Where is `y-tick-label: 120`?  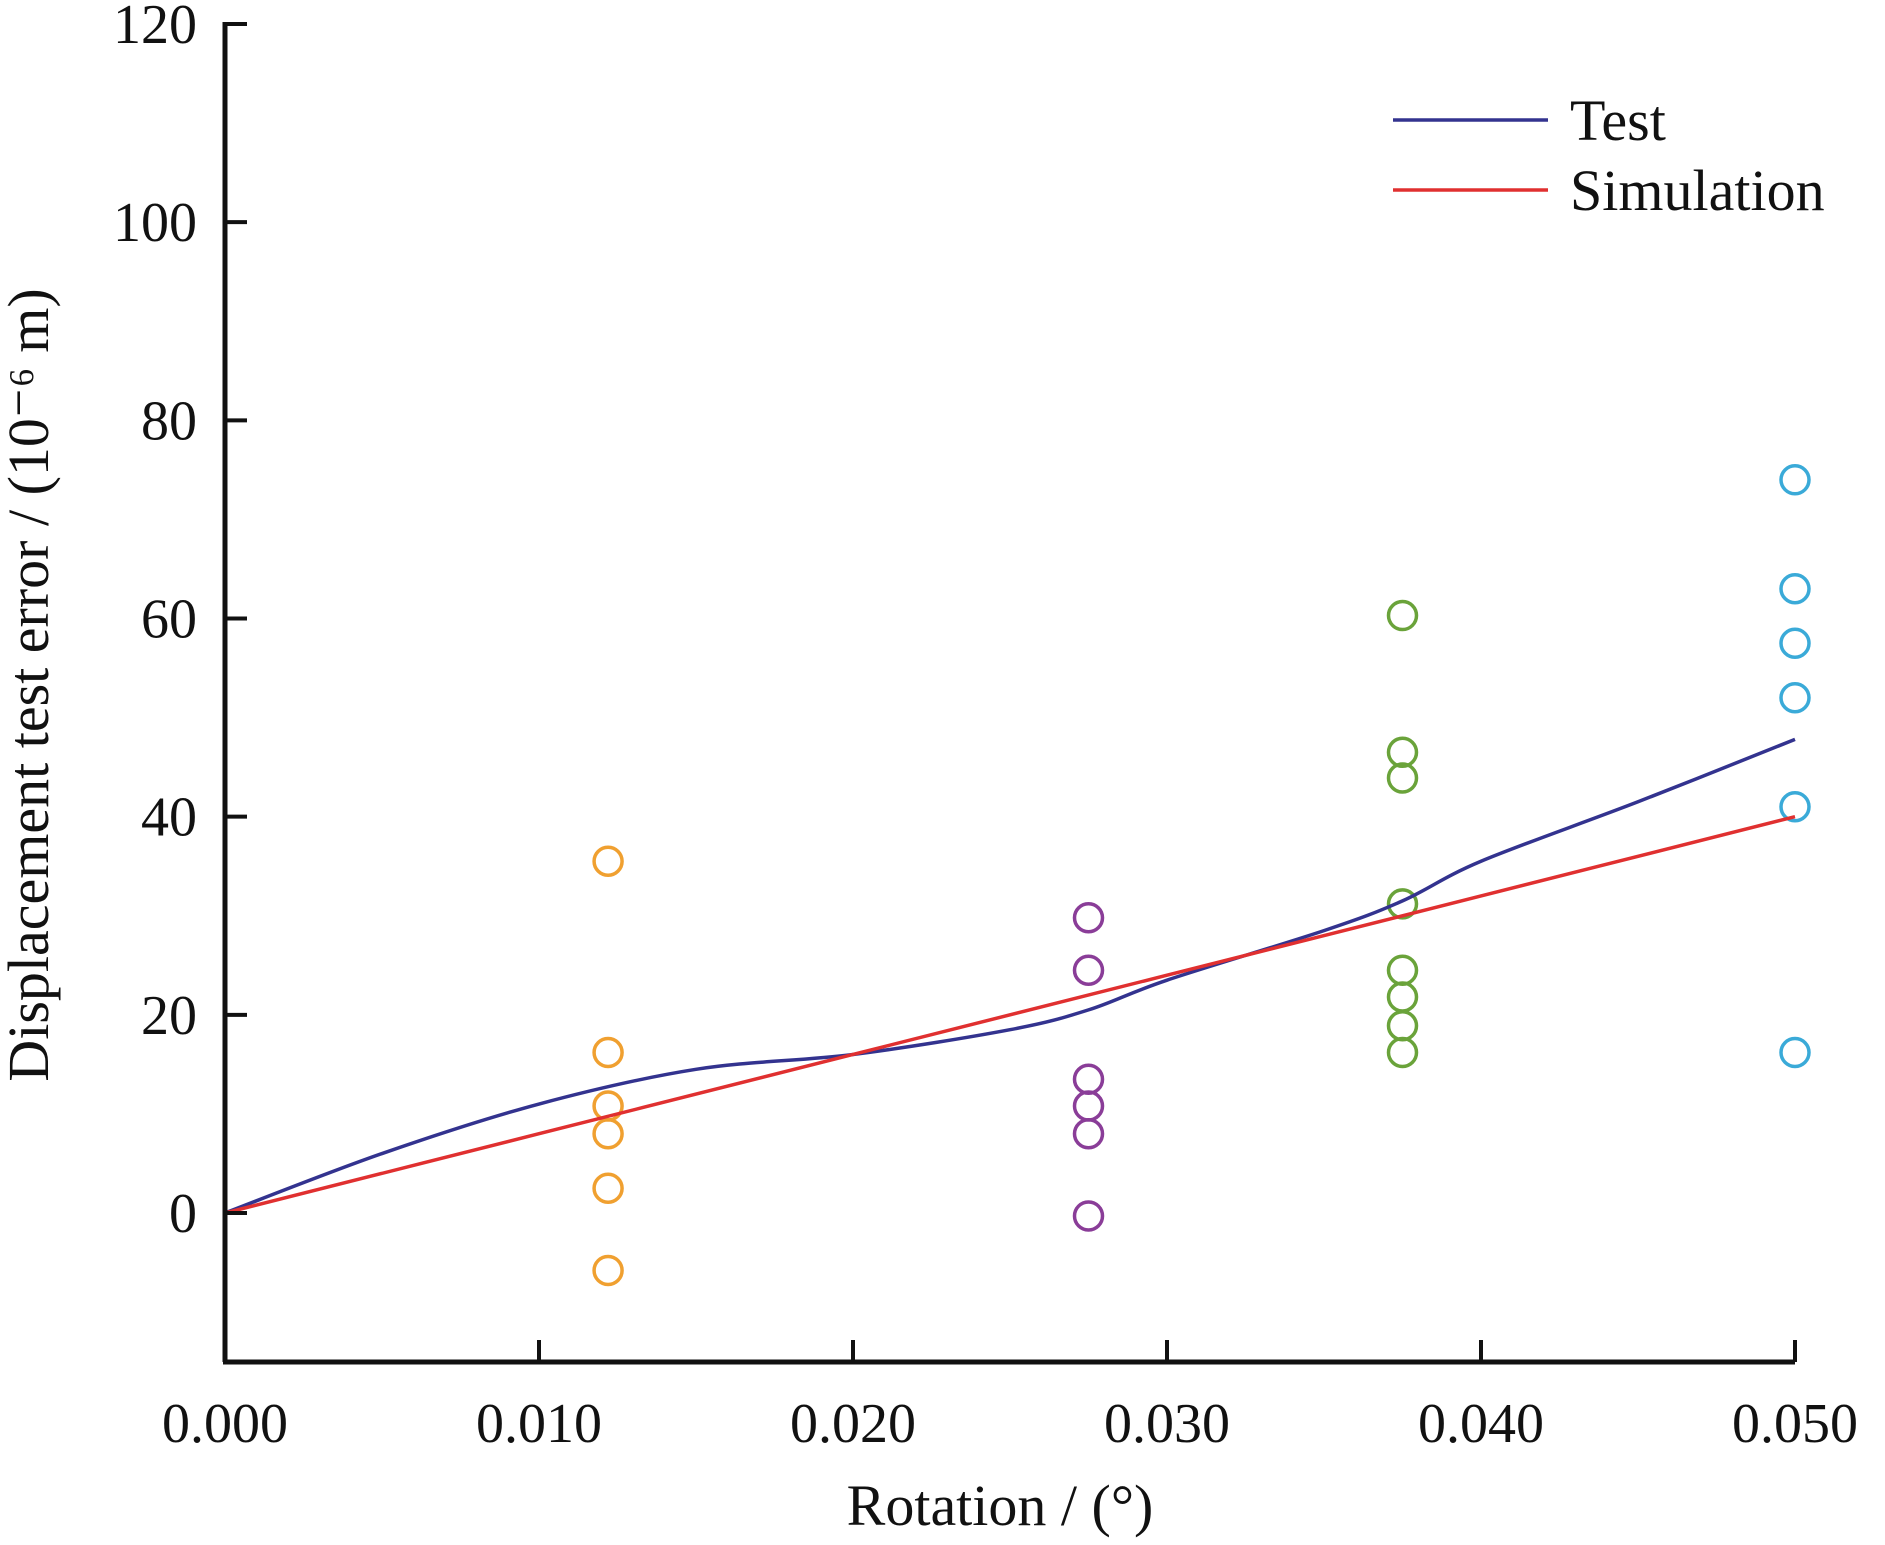
y-tick-label: 120 is located at coordinates (155, 28).